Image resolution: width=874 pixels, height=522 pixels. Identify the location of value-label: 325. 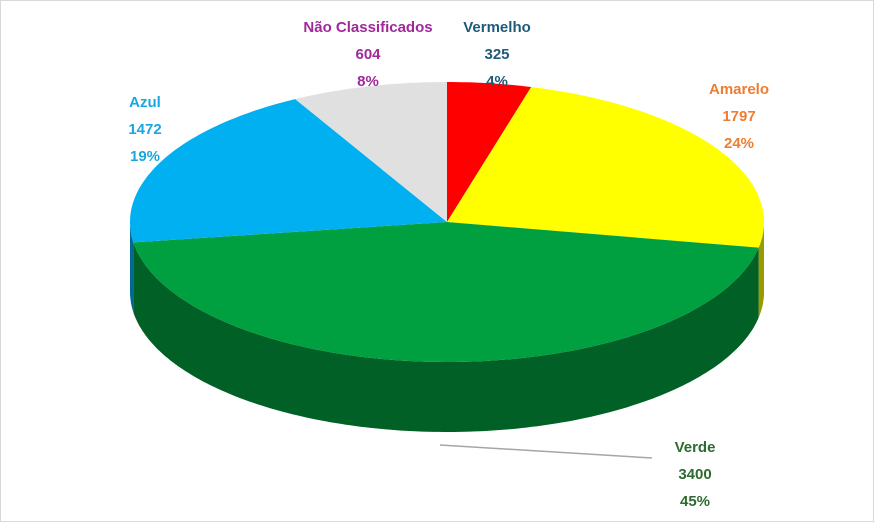
(496, 54).